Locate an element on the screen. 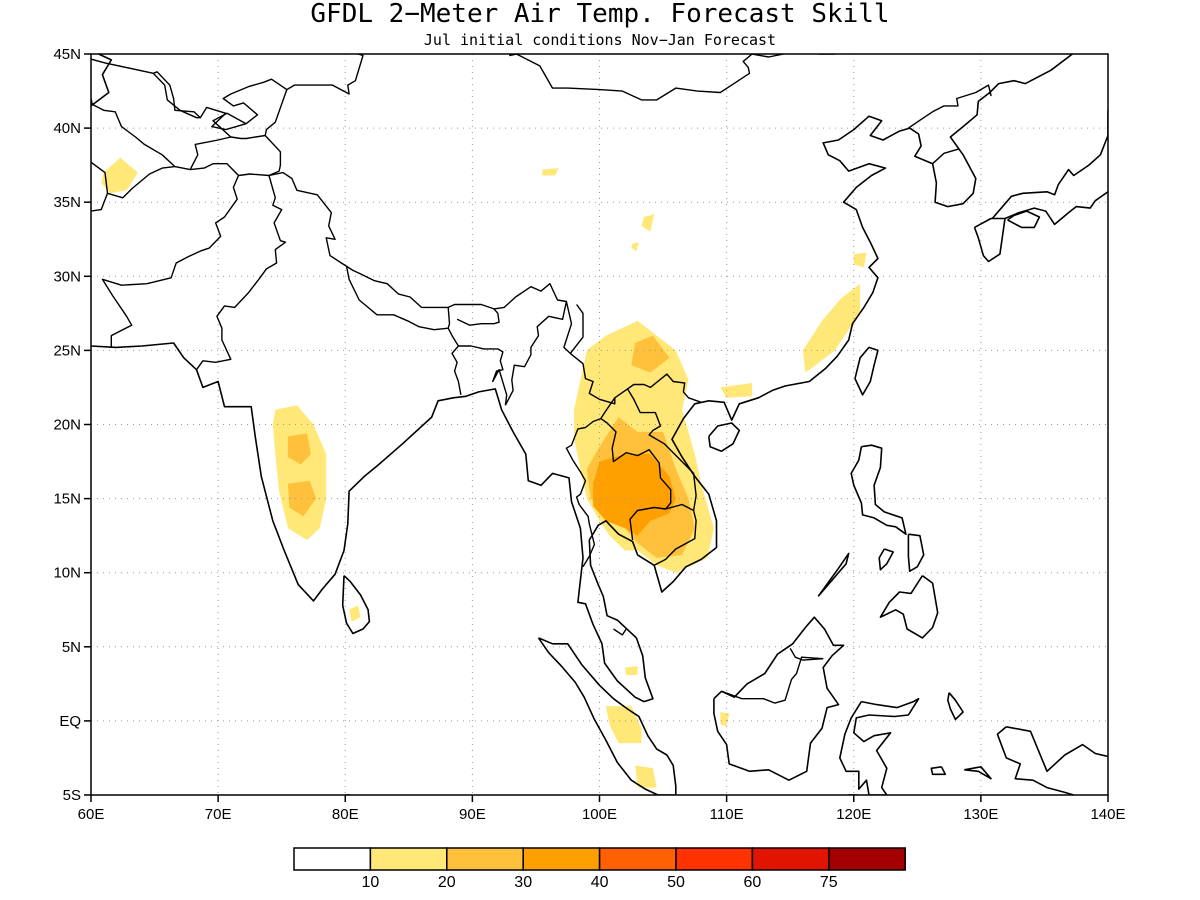 The image size is (1200, 900). lat-tick-label: 30N is located at coordinates (67, 276).